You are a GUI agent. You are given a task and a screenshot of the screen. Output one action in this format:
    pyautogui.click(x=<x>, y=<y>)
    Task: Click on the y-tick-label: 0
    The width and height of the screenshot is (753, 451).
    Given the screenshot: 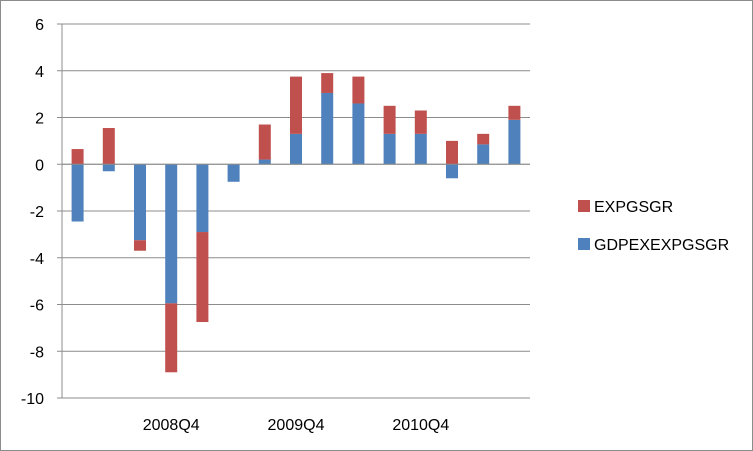 What is the action you would take?
    pyautogui.click(x=39, y=165)
    